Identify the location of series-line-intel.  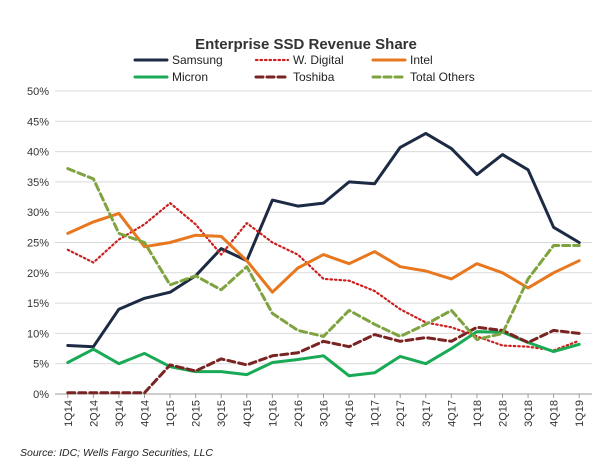
(323, 252).